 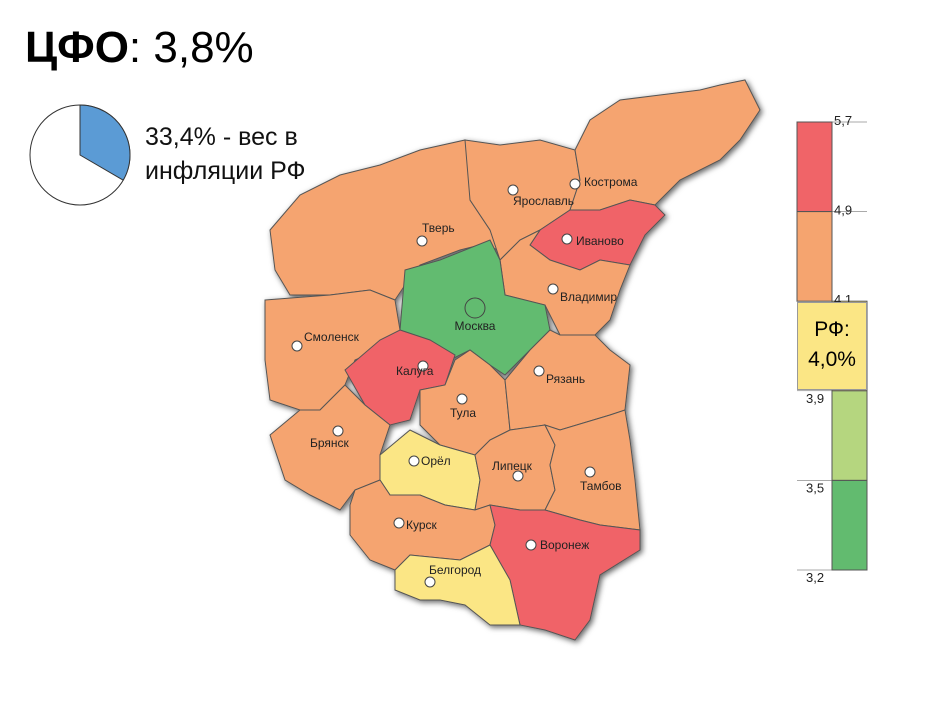 I want to click on legend-tick-label: 5,7, so click(x=843, y=120).